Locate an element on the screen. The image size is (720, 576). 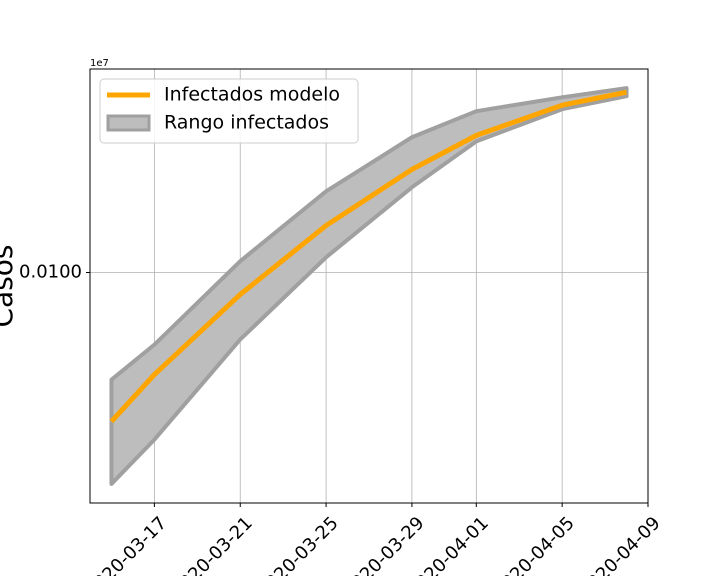
y-tick-label: 0.0100 is located at coordinates (50, 271).